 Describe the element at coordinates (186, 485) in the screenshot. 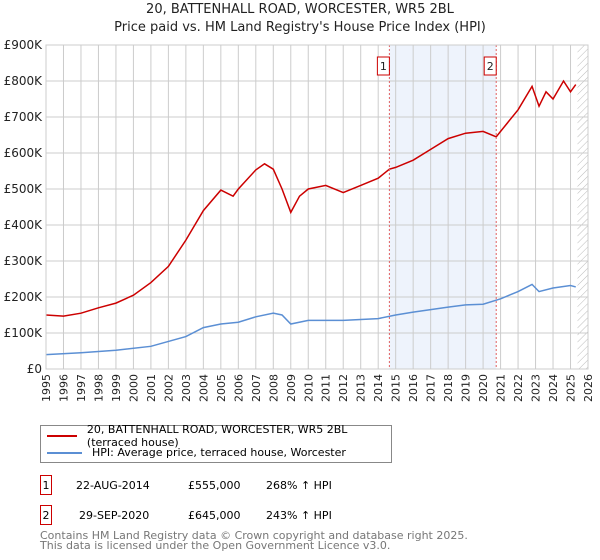

I see `transaction-row: 1 22-AUG-2014 £555,000 268% ↑ HPI` at that location.